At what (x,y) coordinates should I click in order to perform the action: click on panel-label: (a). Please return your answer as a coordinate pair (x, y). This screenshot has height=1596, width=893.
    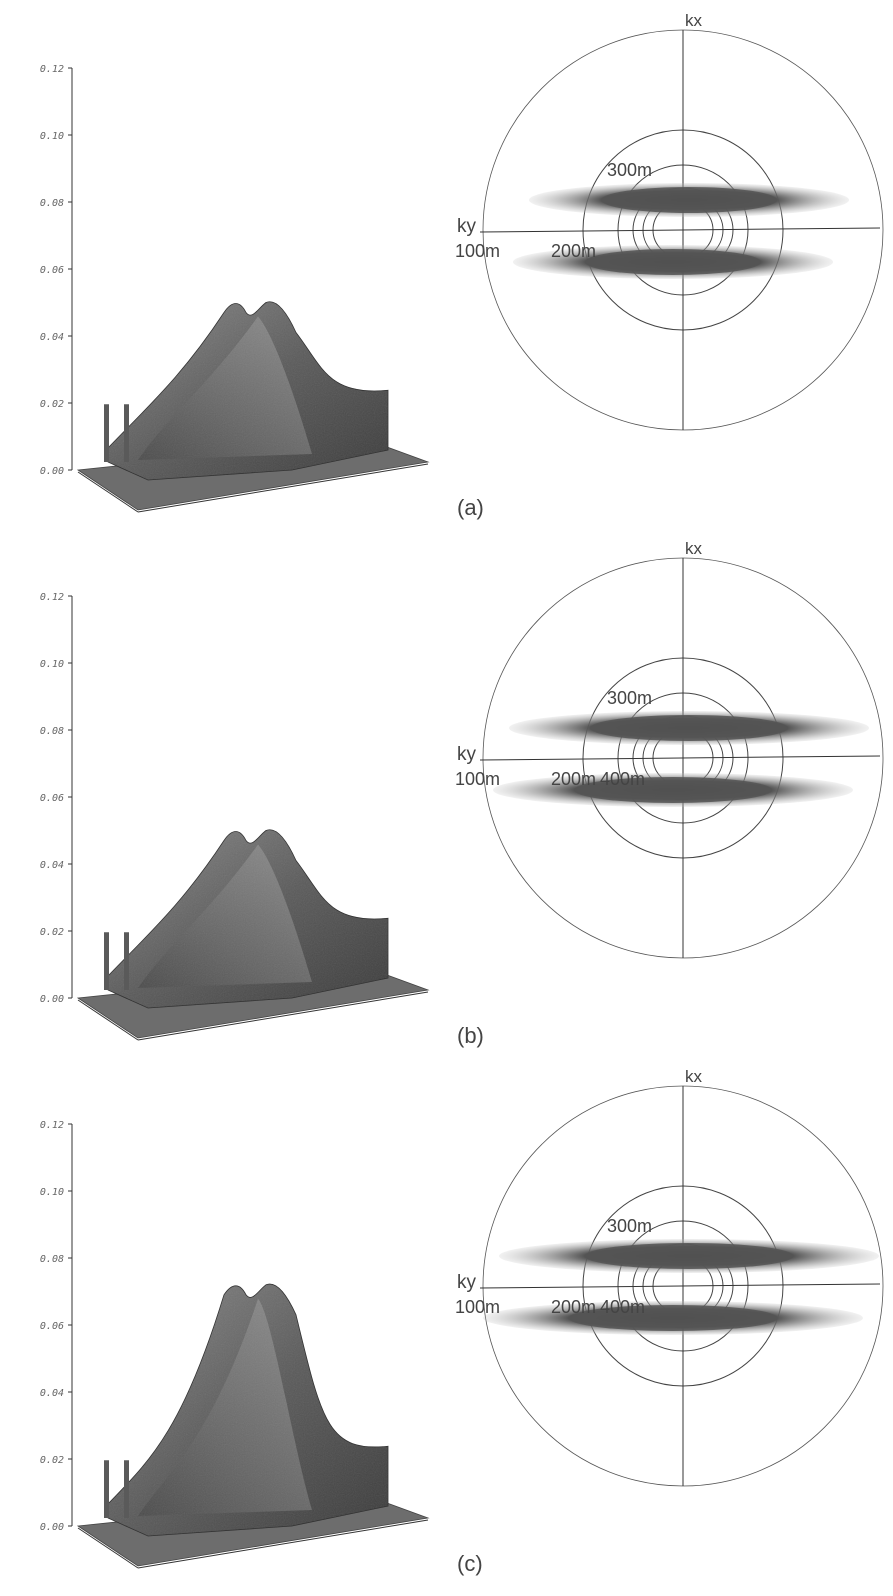
    Looking at the image, I should click on (470, 507).